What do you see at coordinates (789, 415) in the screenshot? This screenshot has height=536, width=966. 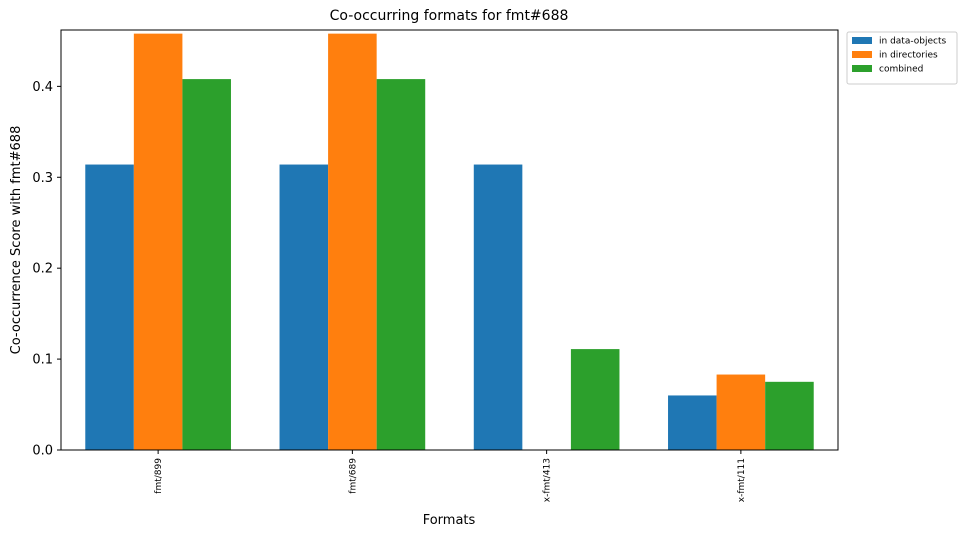 I see `bar-x-fmt-111-combined` at bounding box center [789, 415].